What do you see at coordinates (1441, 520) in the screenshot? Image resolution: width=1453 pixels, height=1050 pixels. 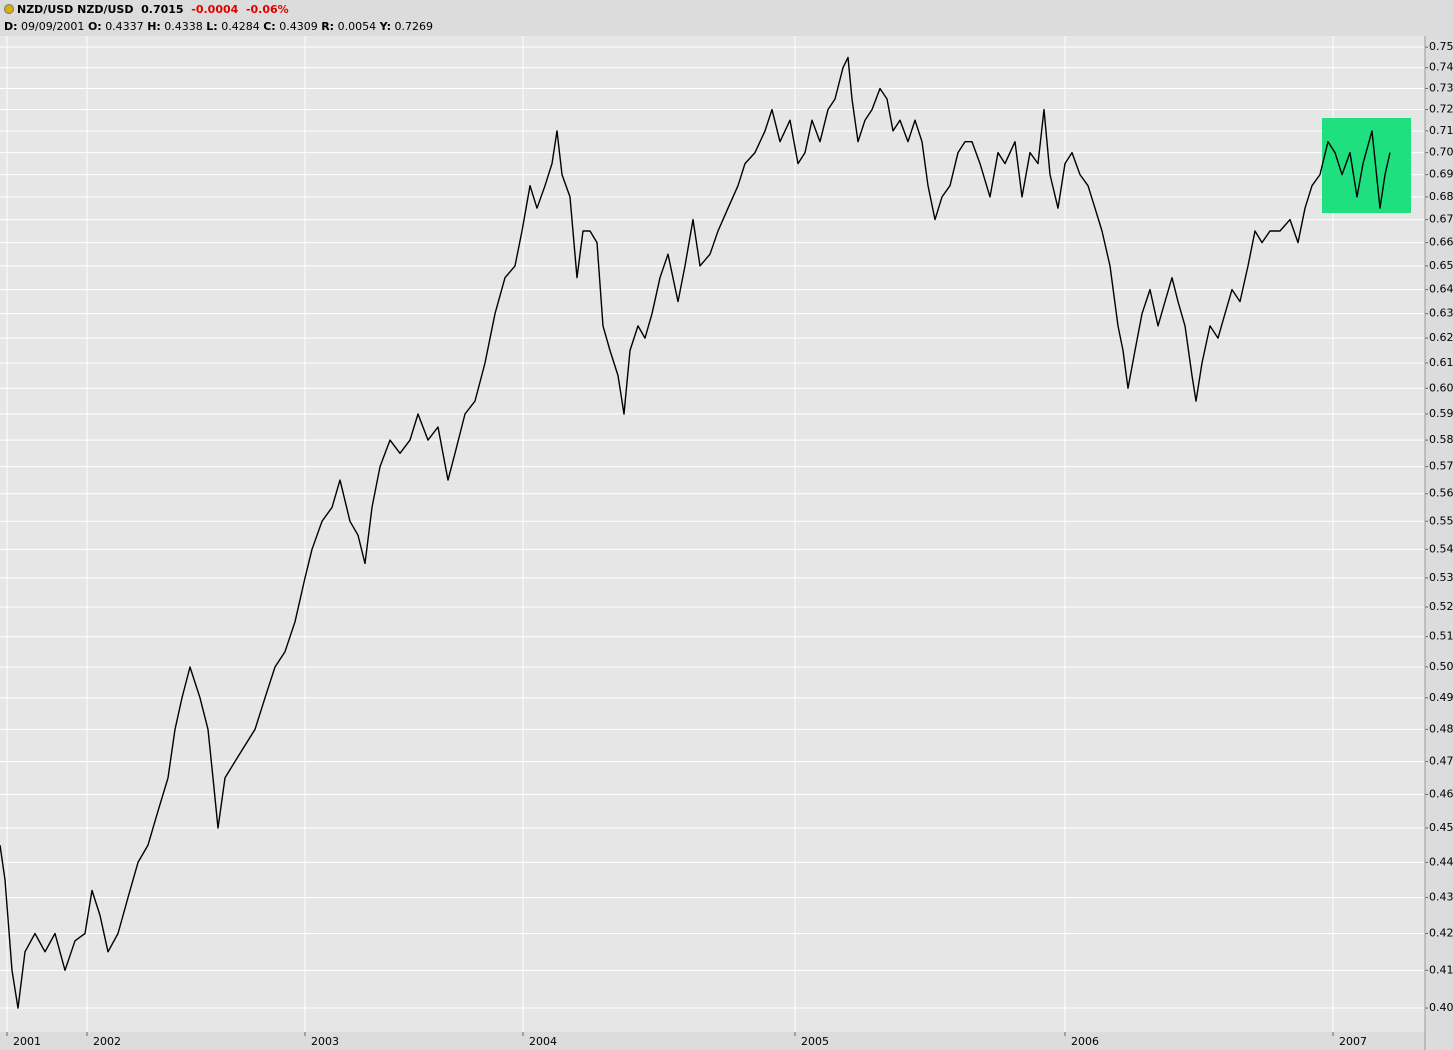 I see `y-tick-label: 0.55` at bounding box center [1441, 520].